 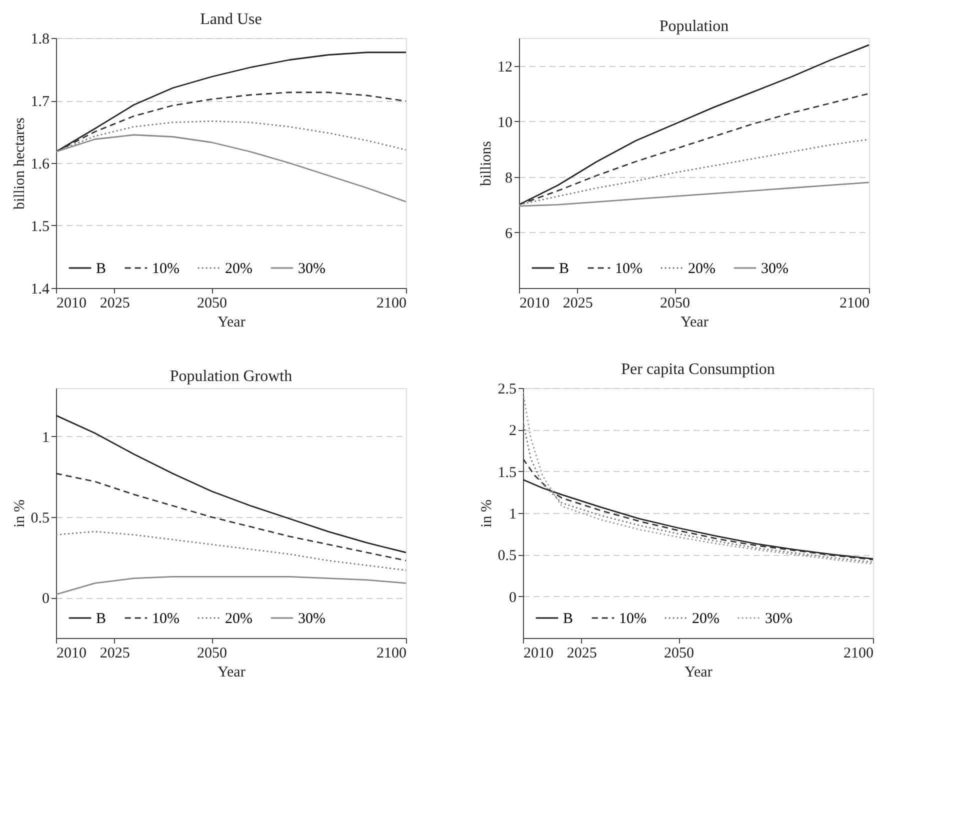 What do you see at coordinates (507, 390) in the screenshot?
I see `y-tick-label: 2.5` at bounding box center [507, 390].